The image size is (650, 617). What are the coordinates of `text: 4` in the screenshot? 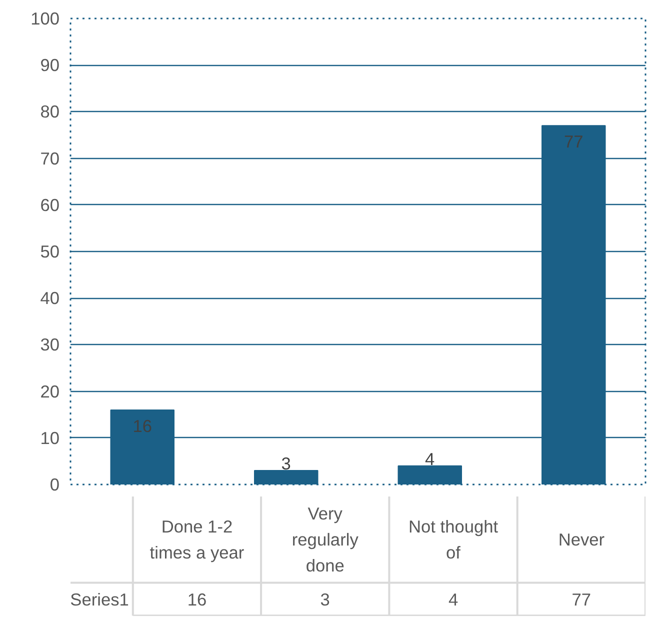 It's located at (430, 458).